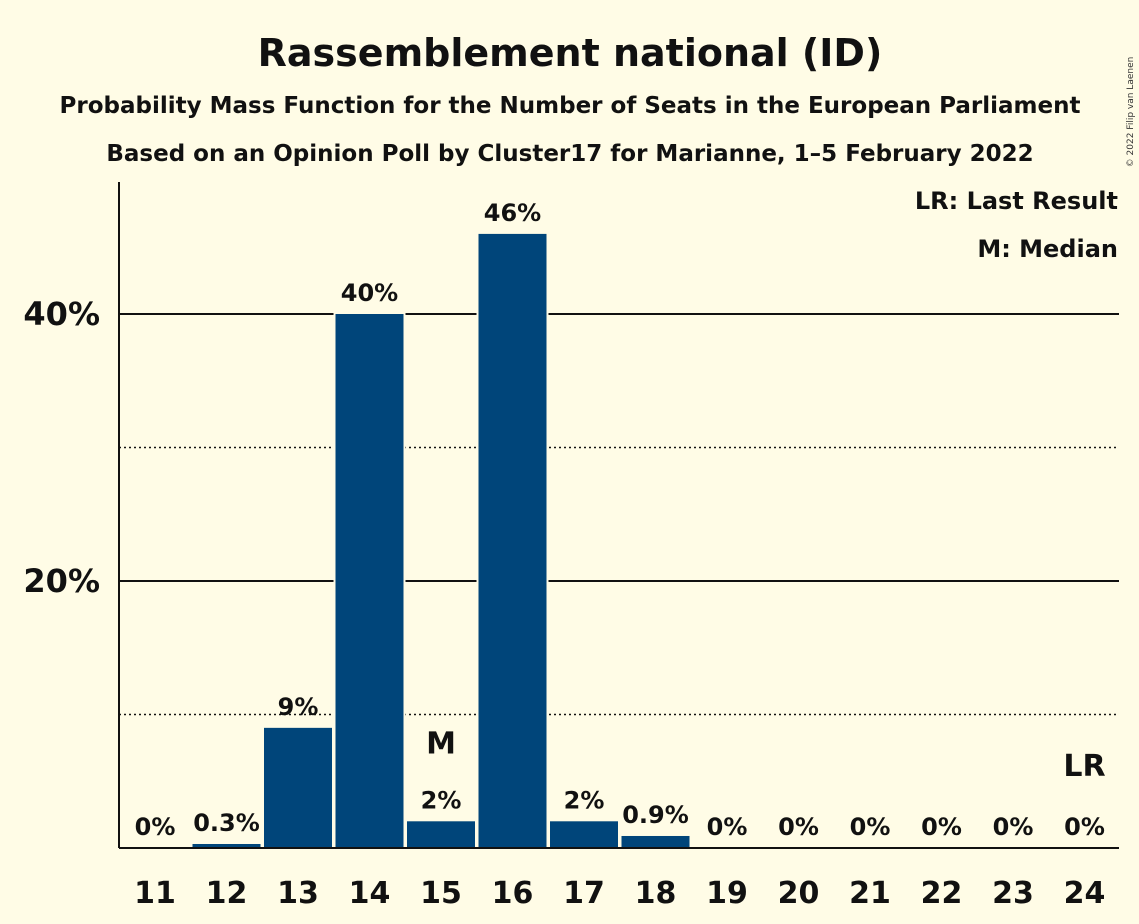 The image size is (1139, 924). I want to click on chart-title: Rassemblement national (ID), so click(570, 53).